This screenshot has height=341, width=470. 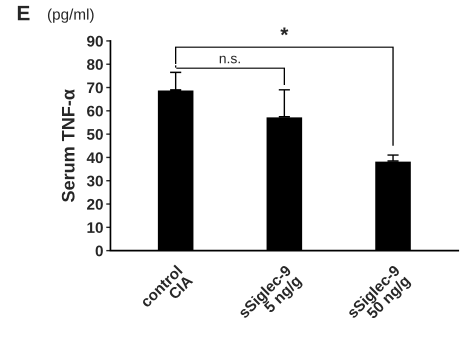 I want to click on y-tick-label: 60, so click(x=95, y=111).